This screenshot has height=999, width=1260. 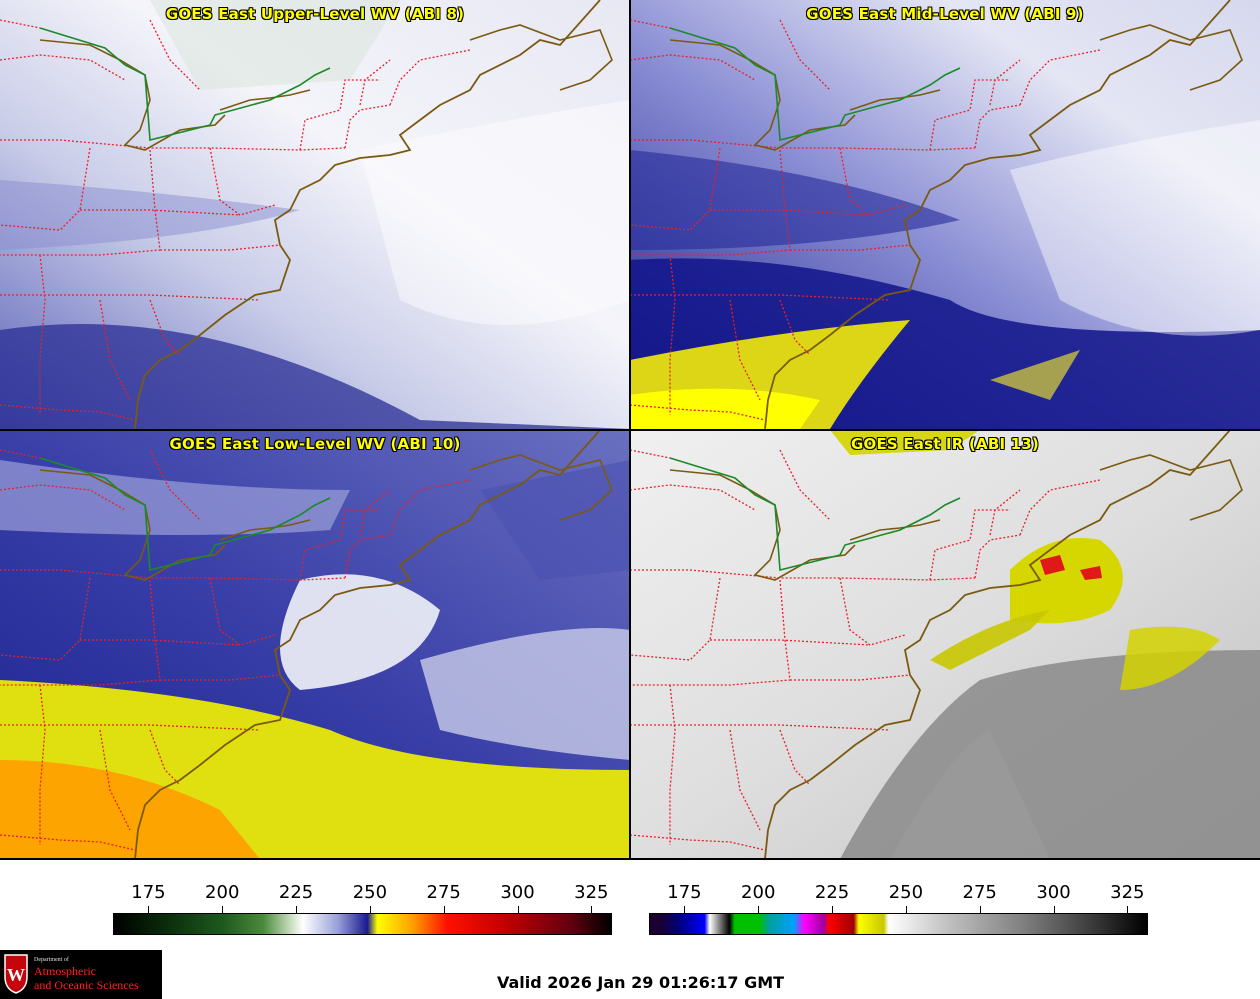 I want to click on panel-title: GOES East Mid-Level WV (ABI 9), so click(x=945, y=14).